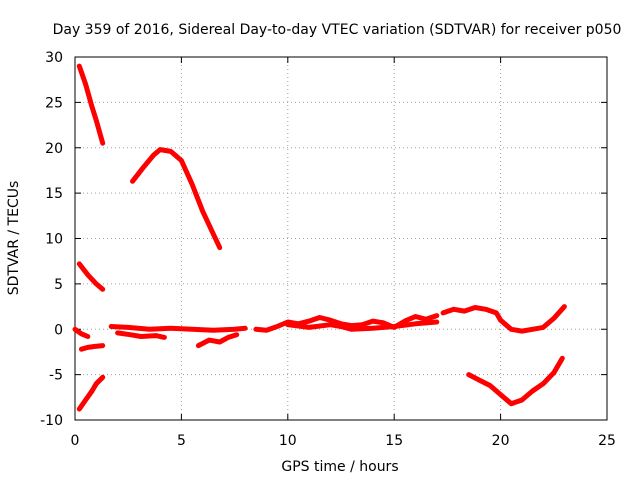  Describe the element at coordinates (501, 441) in the screenshot. I see `x-tick-label: 20` at that location.